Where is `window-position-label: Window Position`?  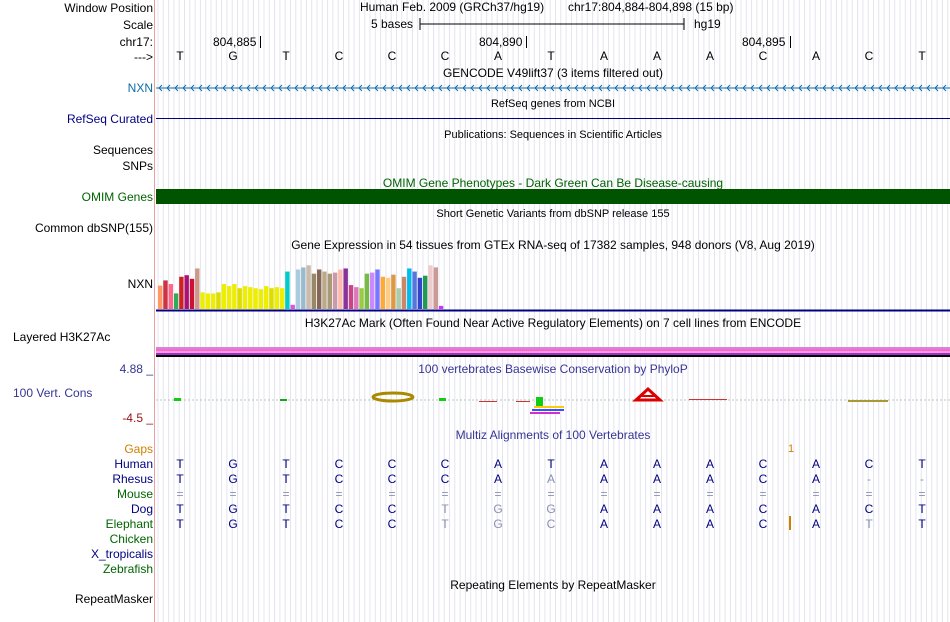
window-position-label: Window Position is located at coordinates (108, 8).